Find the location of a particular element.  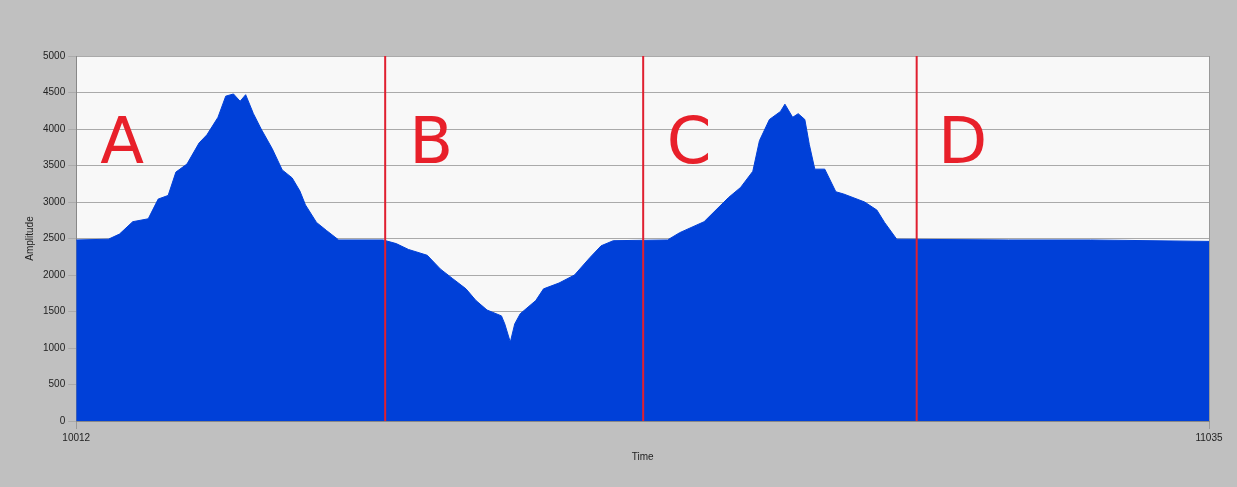

y-tick-label: 500 is located at coordinates (57, 384).